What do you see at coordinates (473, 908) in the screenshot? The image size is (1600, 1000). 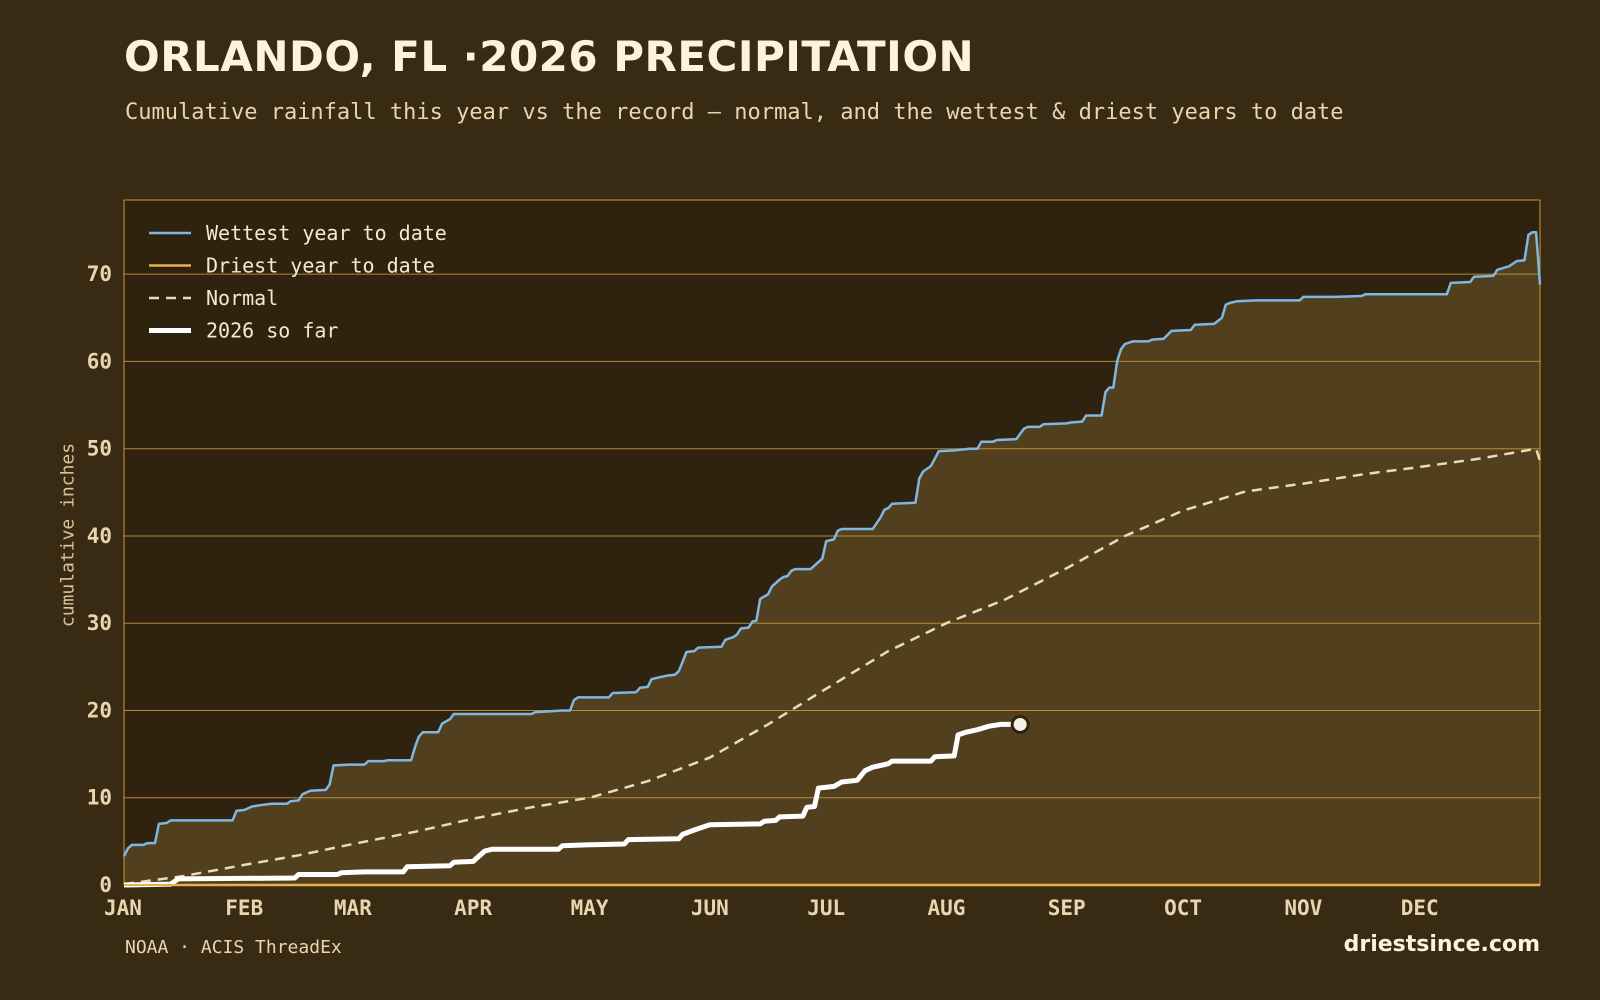 I see `x-tick-label: APR` at bounding box center [473, 908].